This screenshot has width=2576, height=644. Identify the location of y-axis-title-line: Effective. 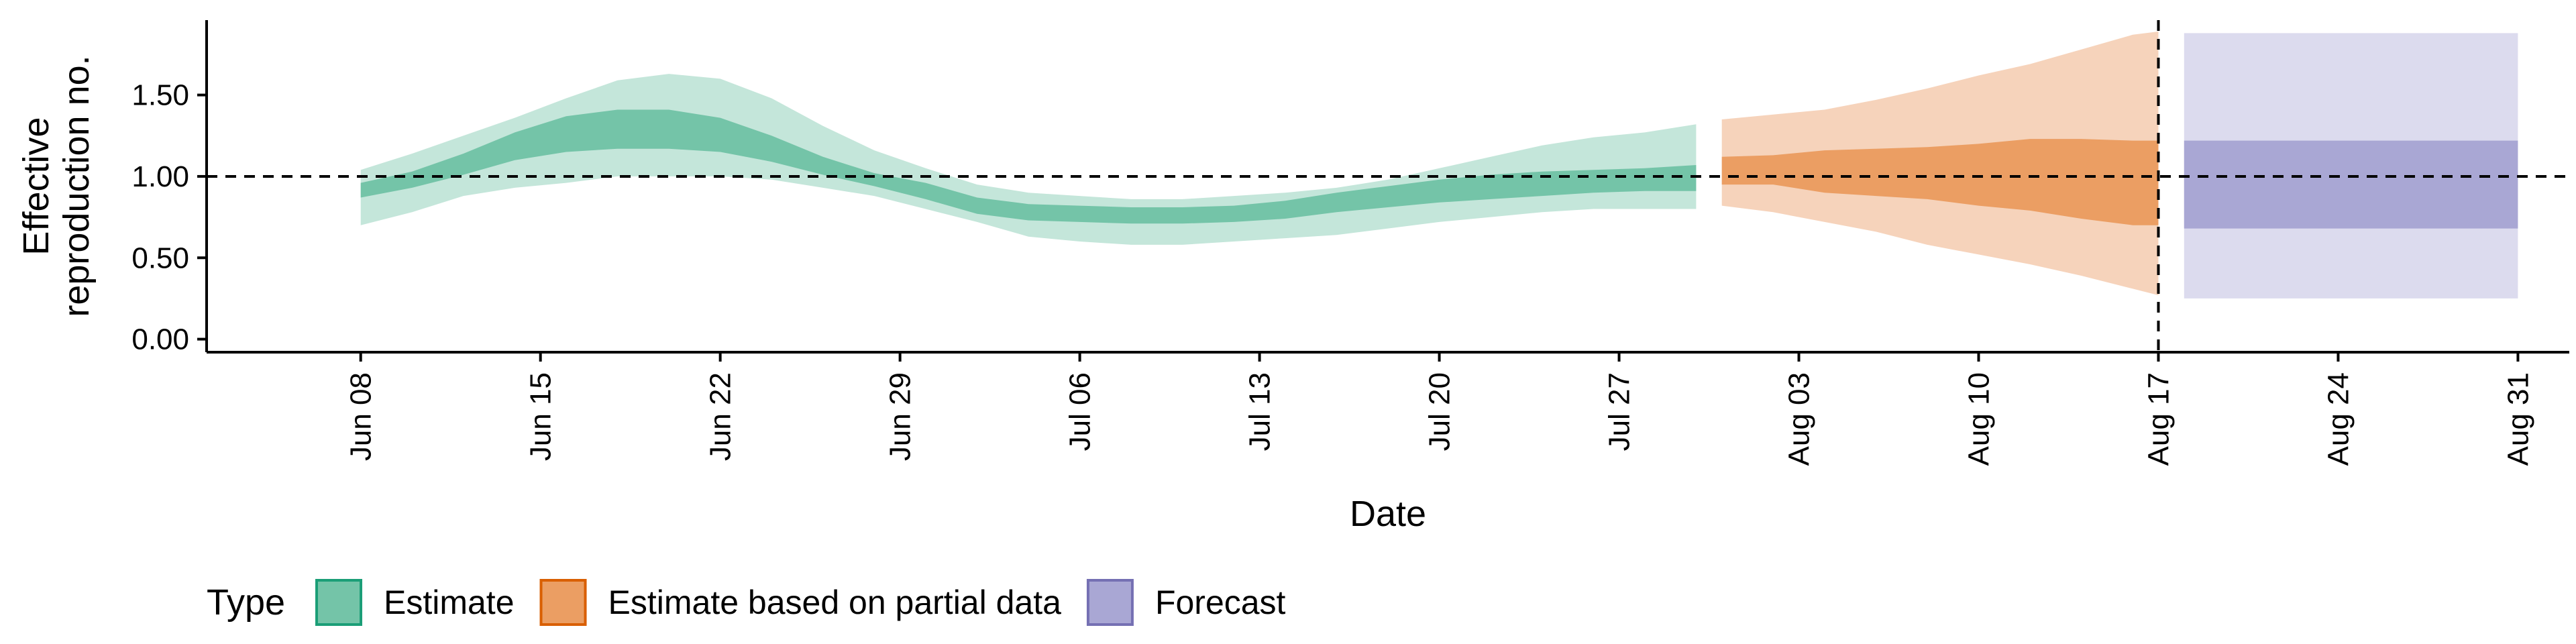
(36, 186).